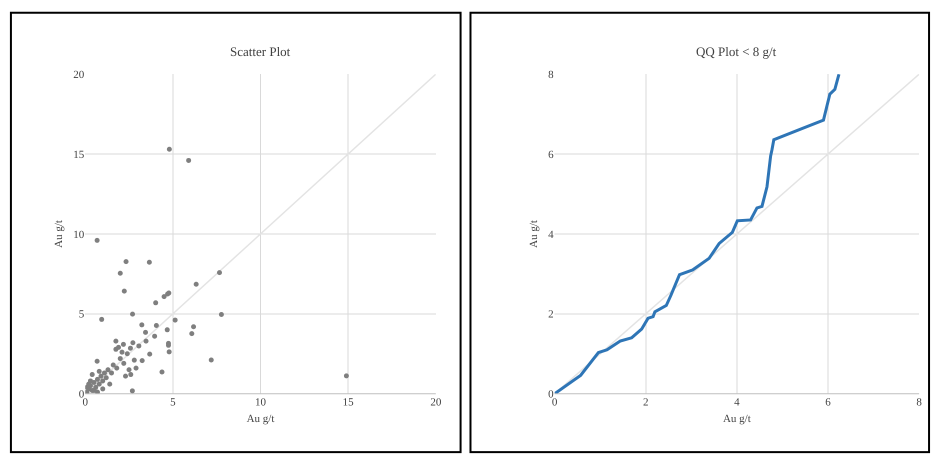 The width and height of the screenshot is (940, 466). What do you see at coordinates (551, 234) in the screenshot?
I see `y-tick-label: 4` at bounding box center [551, 234].